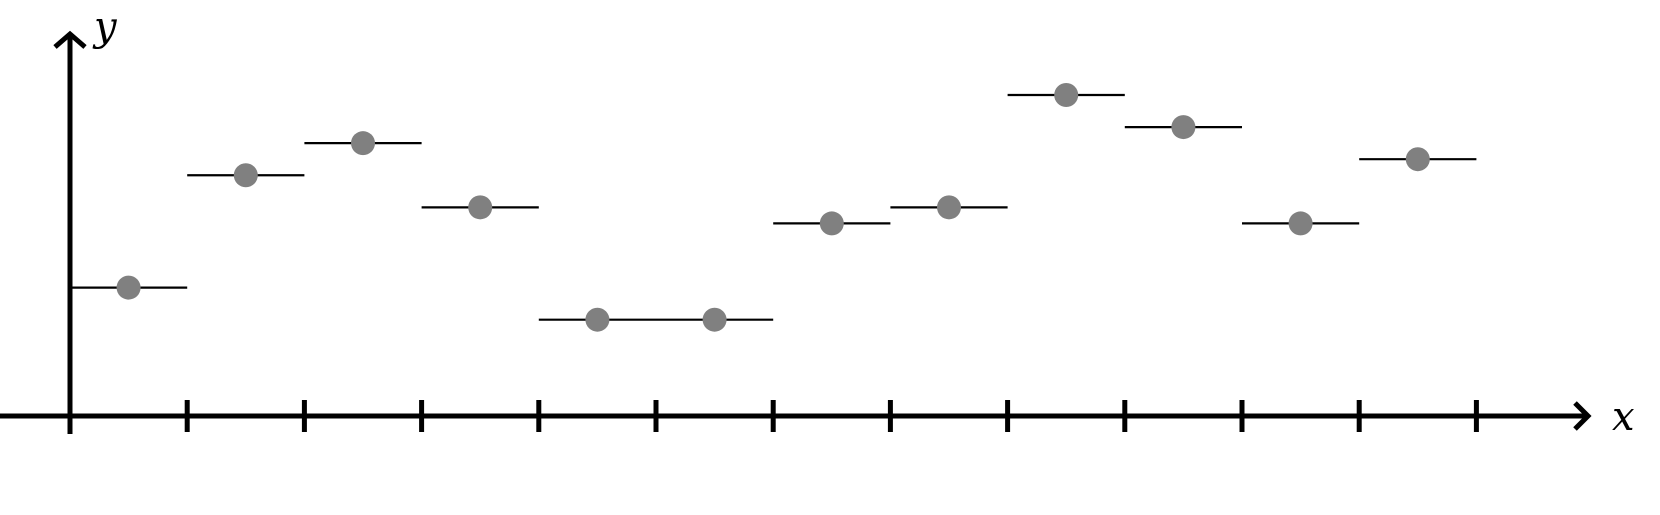 The height and width of the screenshot is (515, 1660). Describe the element at coordinates (105, 27) in the screenshot. I see `y-axis-label: y` at that location.